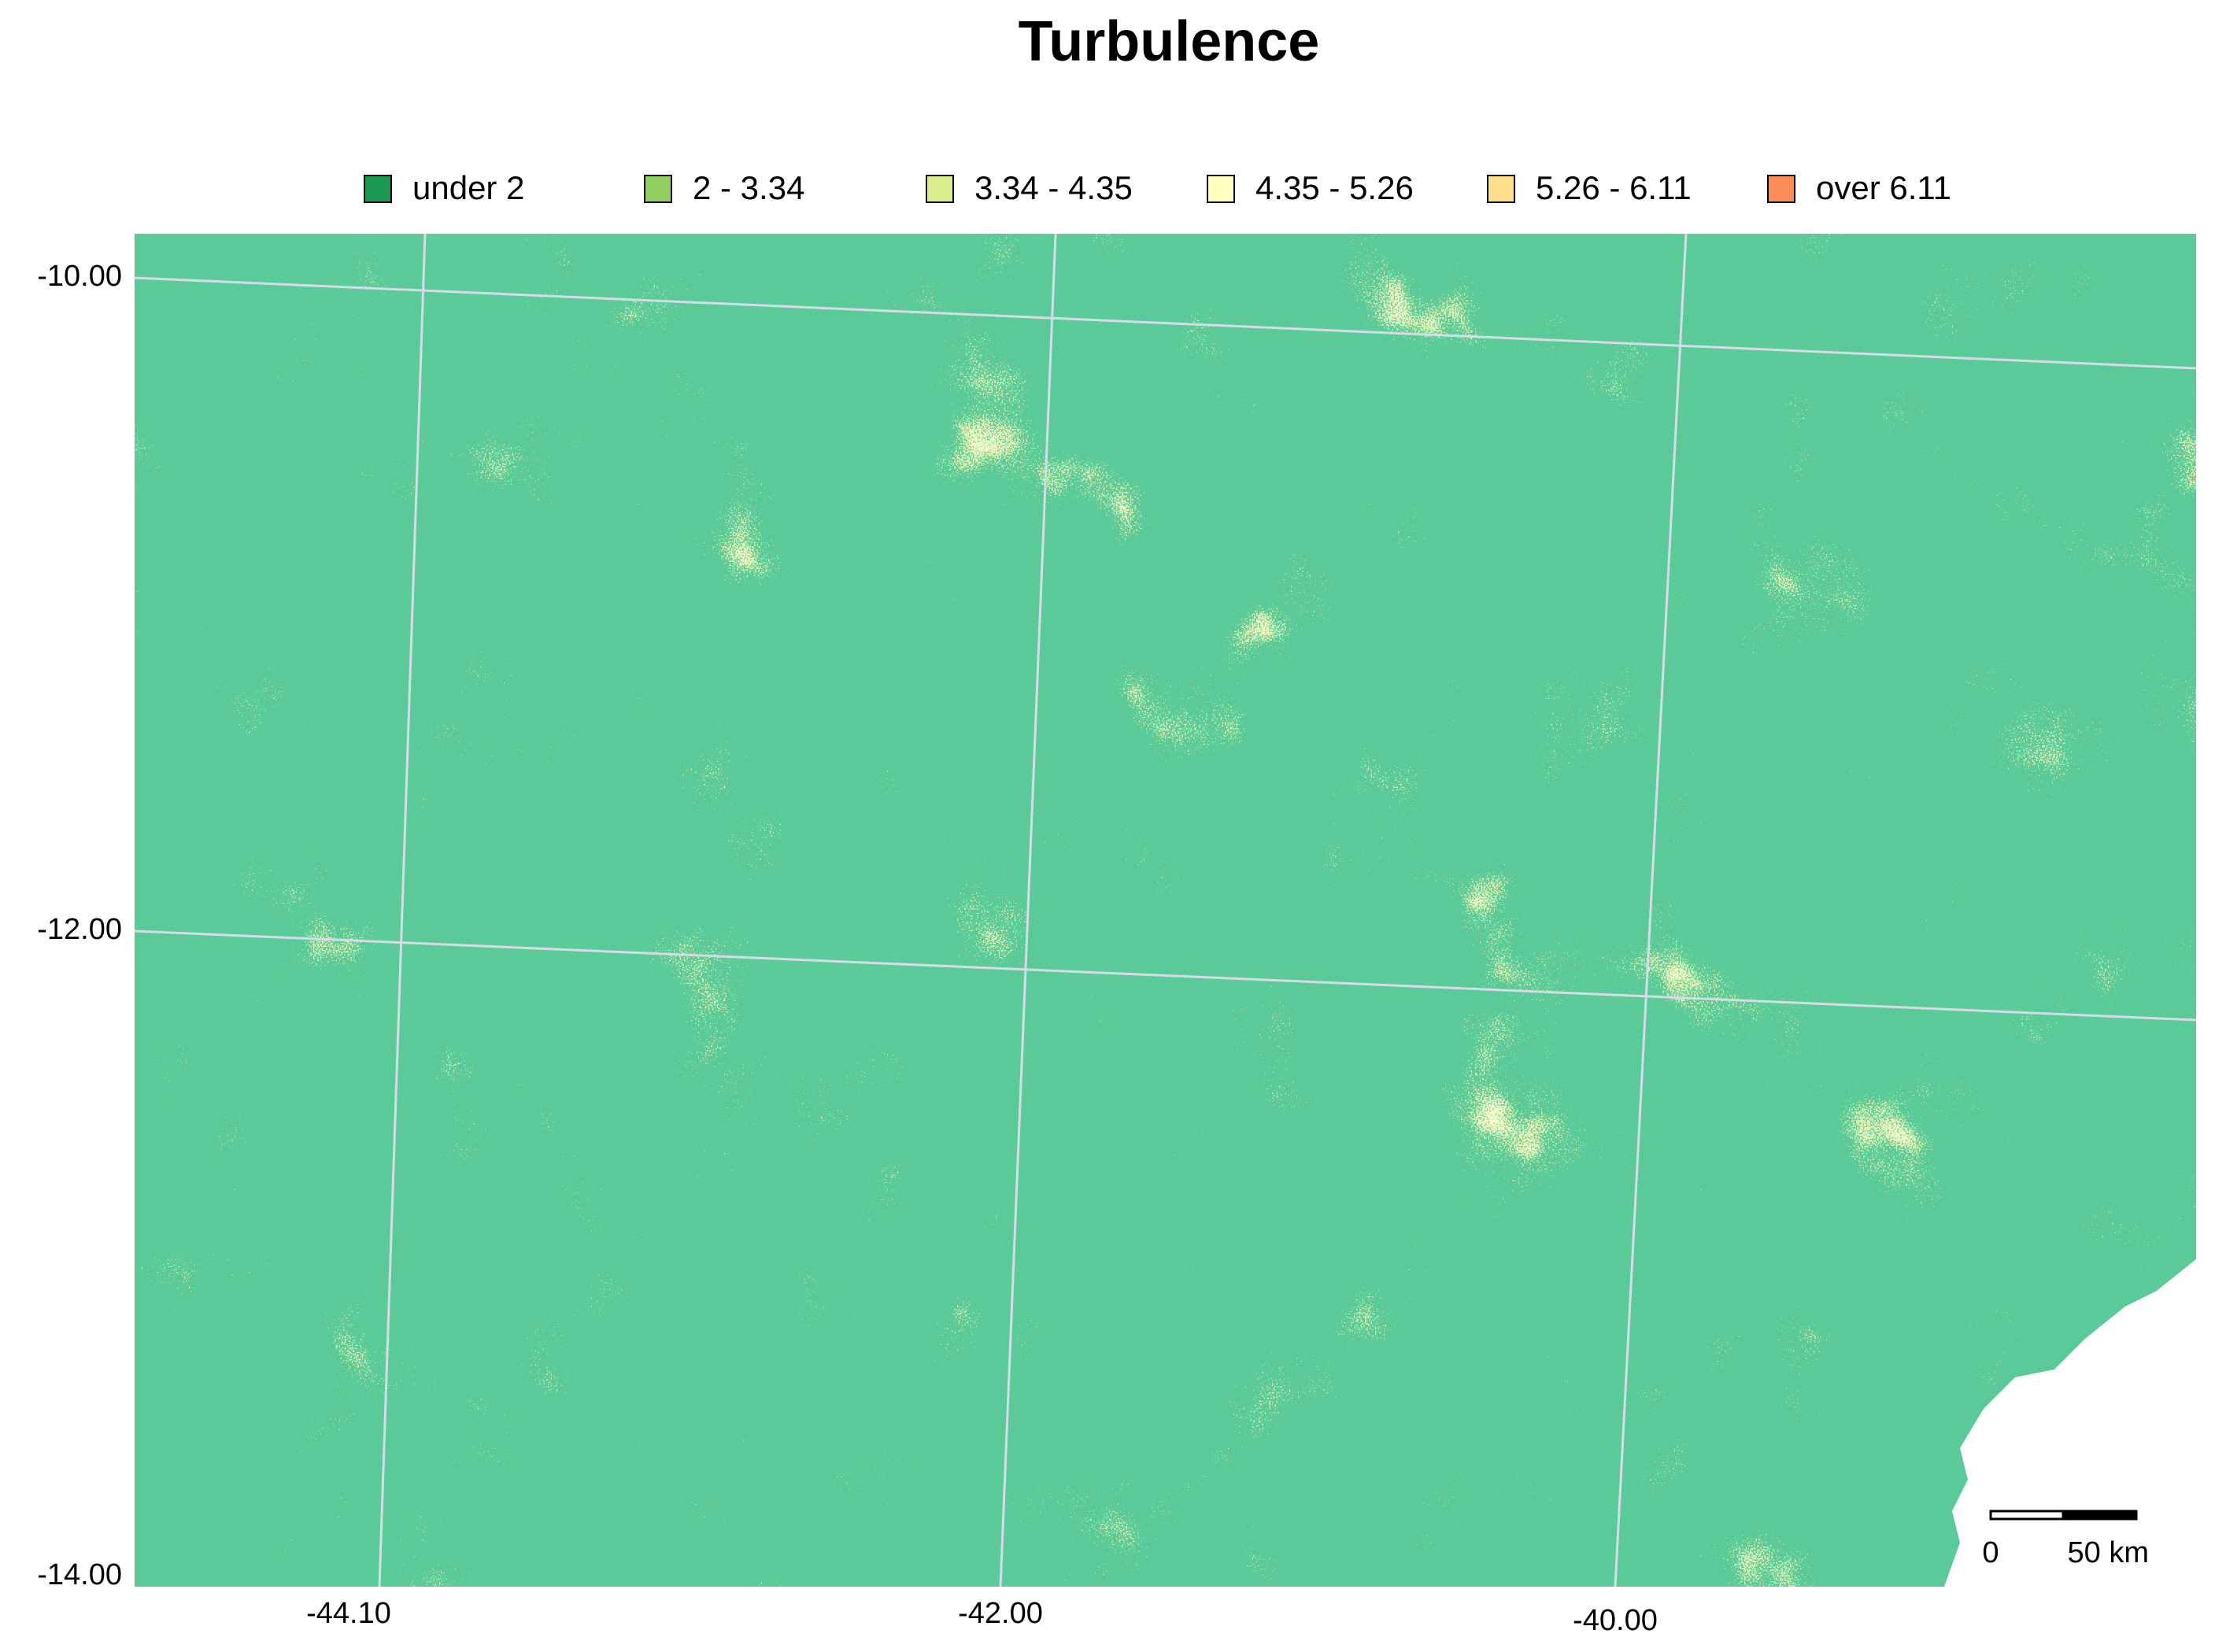 This screenshot has height=1652, width=2215. What do you see at coordinates (2108, 1553) in the screenshot?
I see `scale-end: 50 km` at bounding box center [2108, 1553].